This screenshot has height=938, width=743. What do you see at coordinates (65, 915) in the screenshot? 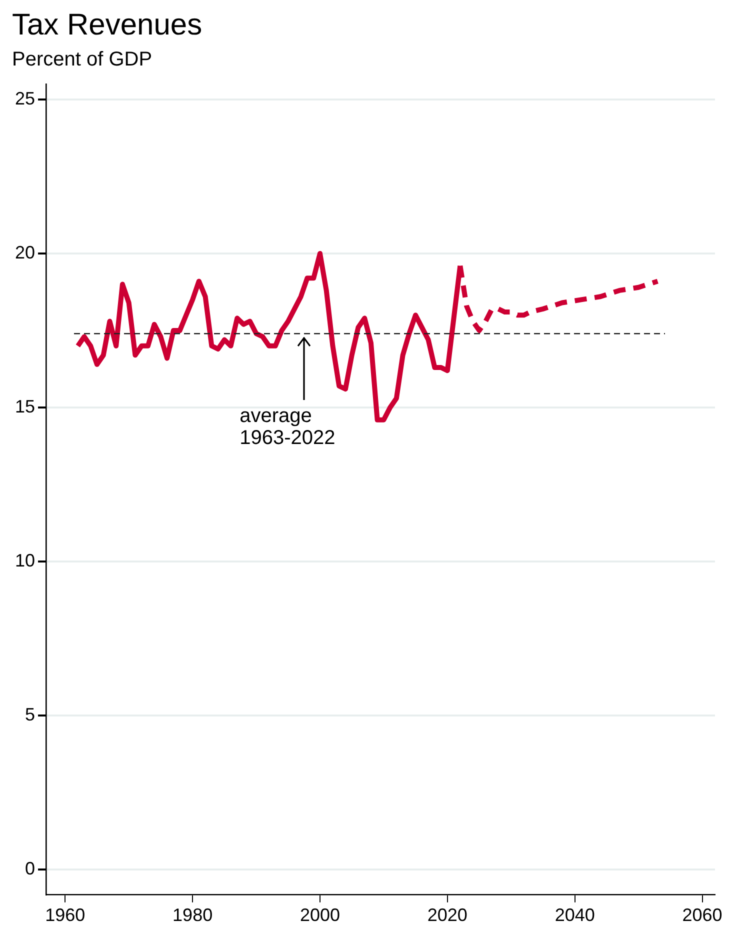
I see `x-tick-label: 1960` at bounding box center [65, 915].